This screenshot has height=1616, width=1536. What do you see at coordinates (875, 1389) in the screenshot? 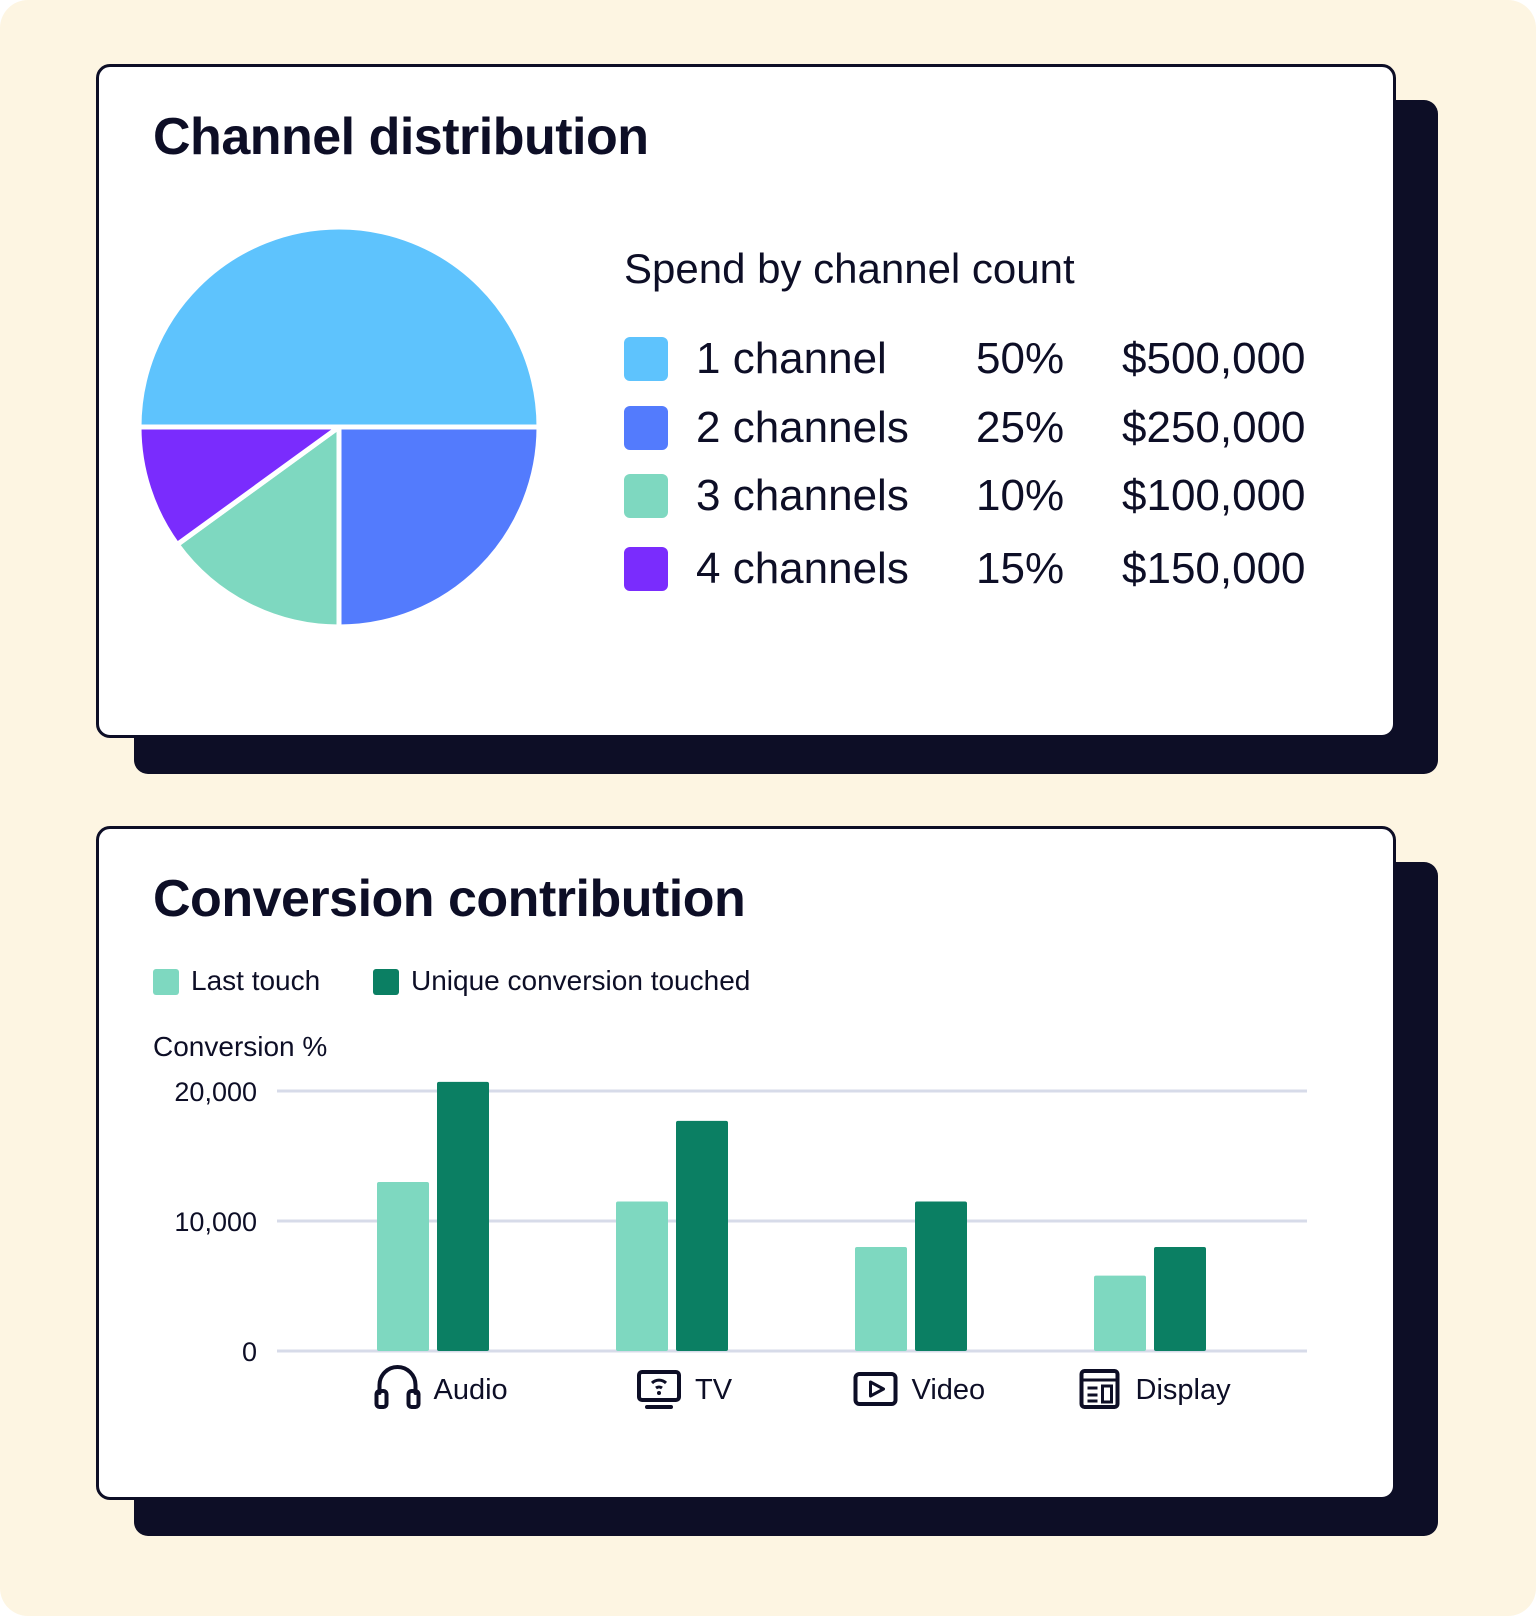
I see `video-play-icon` at bounding box center [875, 1389].